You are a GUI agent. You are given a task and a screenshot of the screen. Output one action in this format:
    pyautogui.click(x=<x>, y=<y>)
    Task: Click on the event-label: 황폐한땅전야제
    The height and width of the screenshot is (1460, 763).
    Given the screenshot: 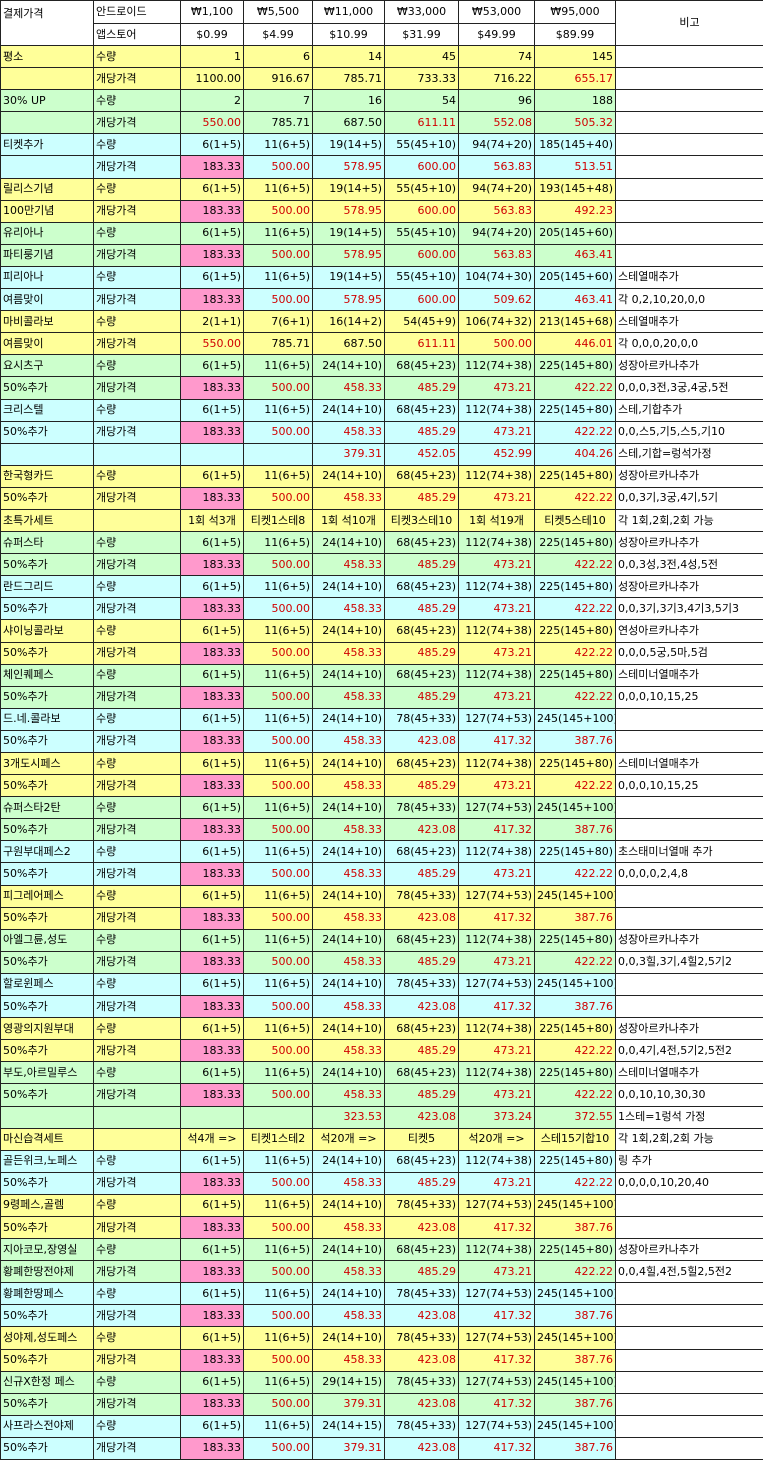 What is the action you would take?
    pyautogui.click(x=47, y=1272)
    